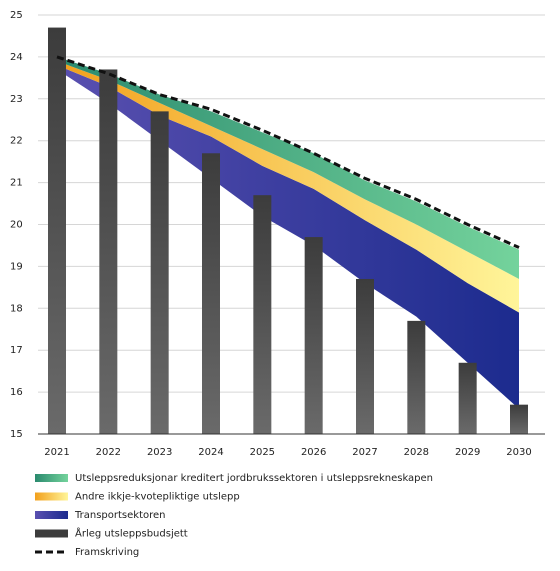 Image resolution: width=560 pixels, height=571 pixels. Describe the element at coordinates (120, 515) in the screenshot. I see `legend-label: Transportsektoren` at that location.